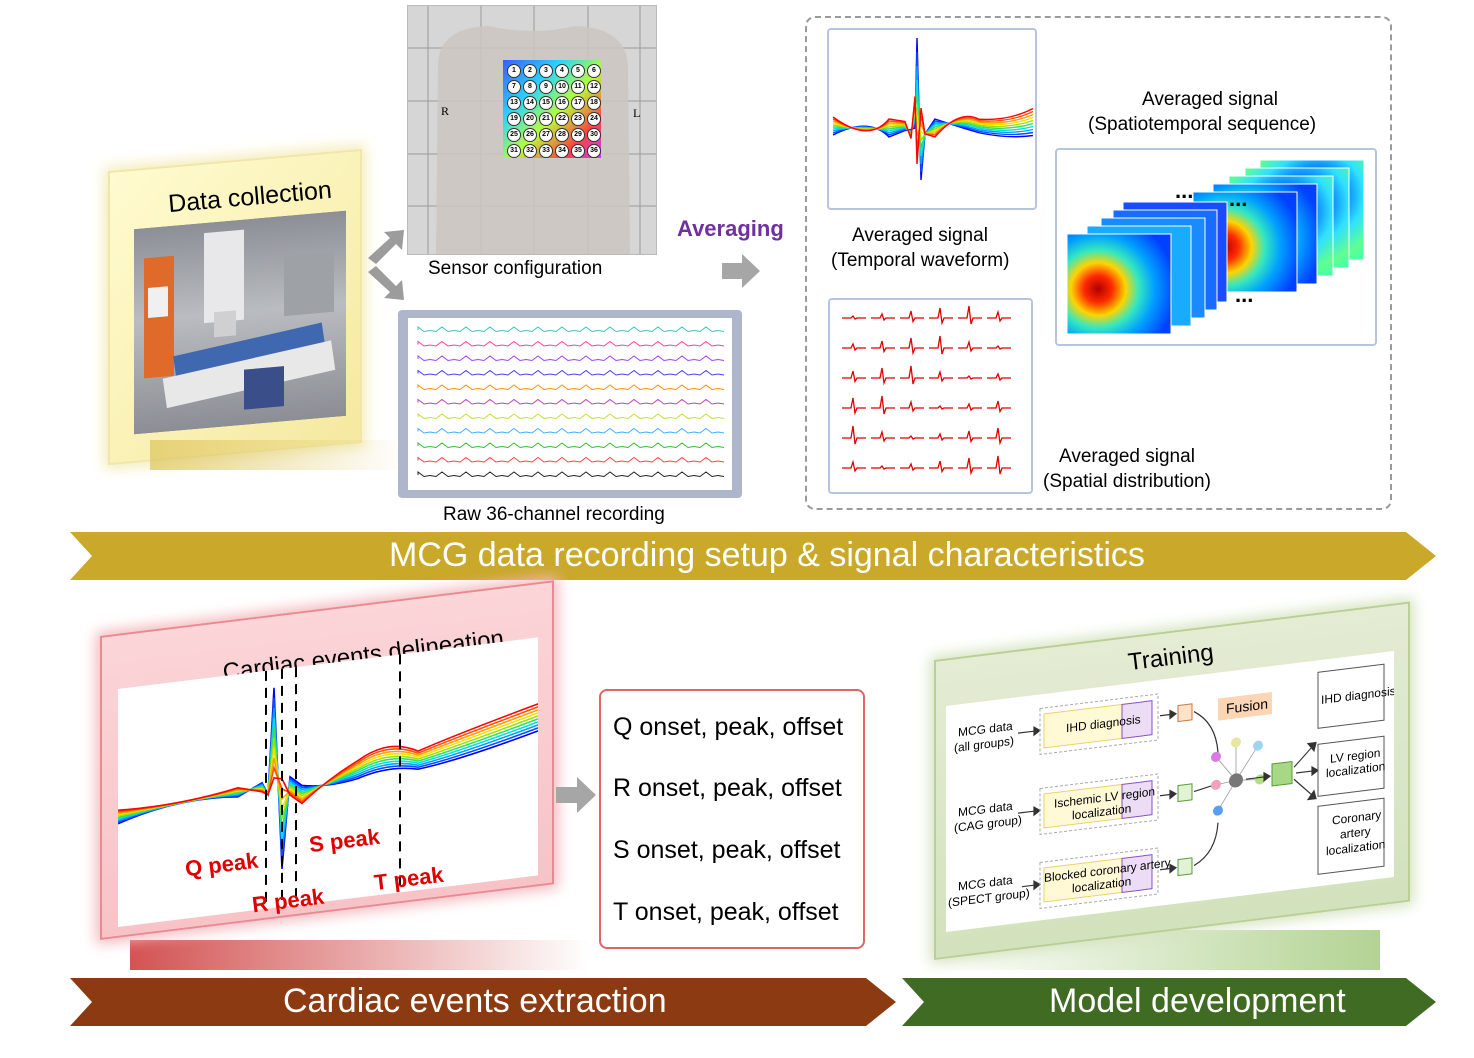 The width and height of the screenshot is (1474, 1058). Describe the element at coordinates (1197, 1001) in the screenshot. I see `model-banner-text: Model development` at that location.